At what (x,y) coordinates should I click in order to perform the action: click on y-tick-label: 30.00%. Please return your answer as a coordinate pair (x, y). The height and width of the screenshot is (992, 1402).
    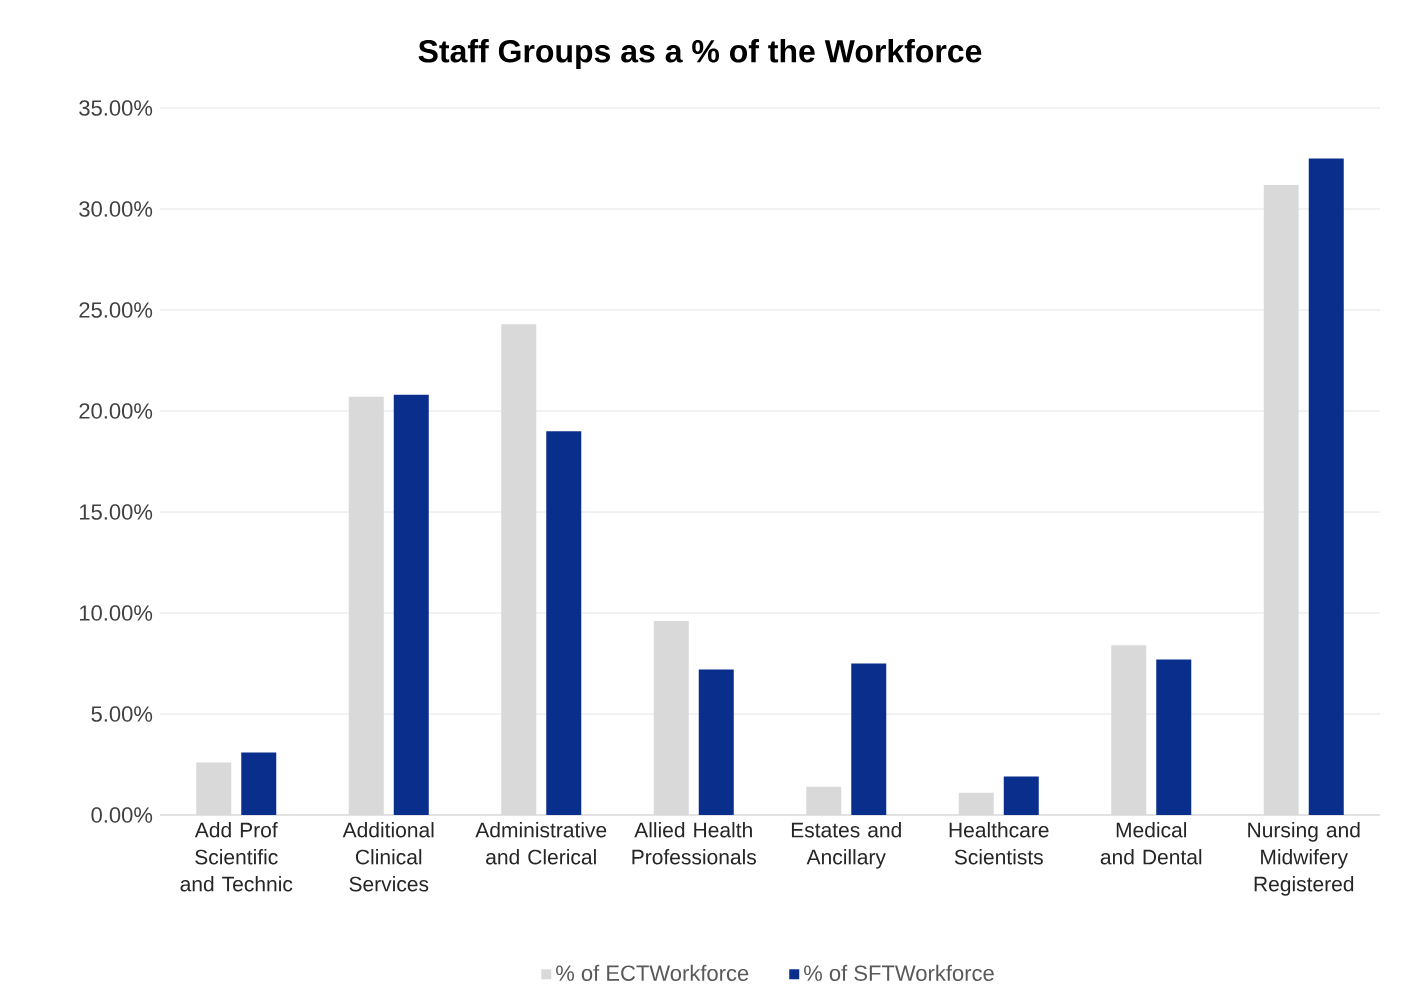
    Looking at the image, I should click on (116, 209).